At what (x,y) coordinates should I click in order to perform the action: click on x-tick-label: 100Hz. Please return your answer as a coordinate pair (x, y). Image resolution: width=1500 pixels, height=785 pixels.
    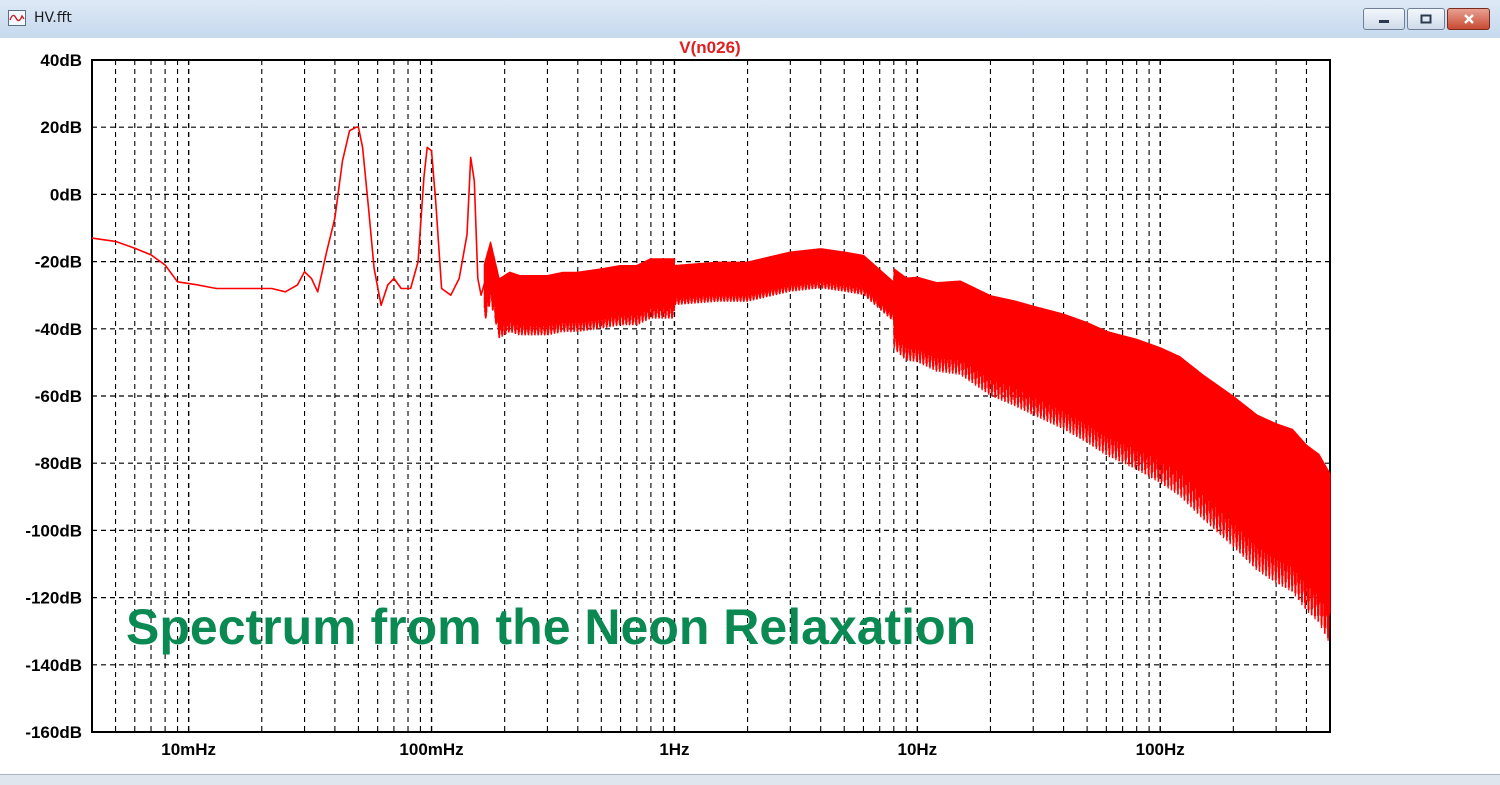
    Looking at the image, I should click on (1160, 749).